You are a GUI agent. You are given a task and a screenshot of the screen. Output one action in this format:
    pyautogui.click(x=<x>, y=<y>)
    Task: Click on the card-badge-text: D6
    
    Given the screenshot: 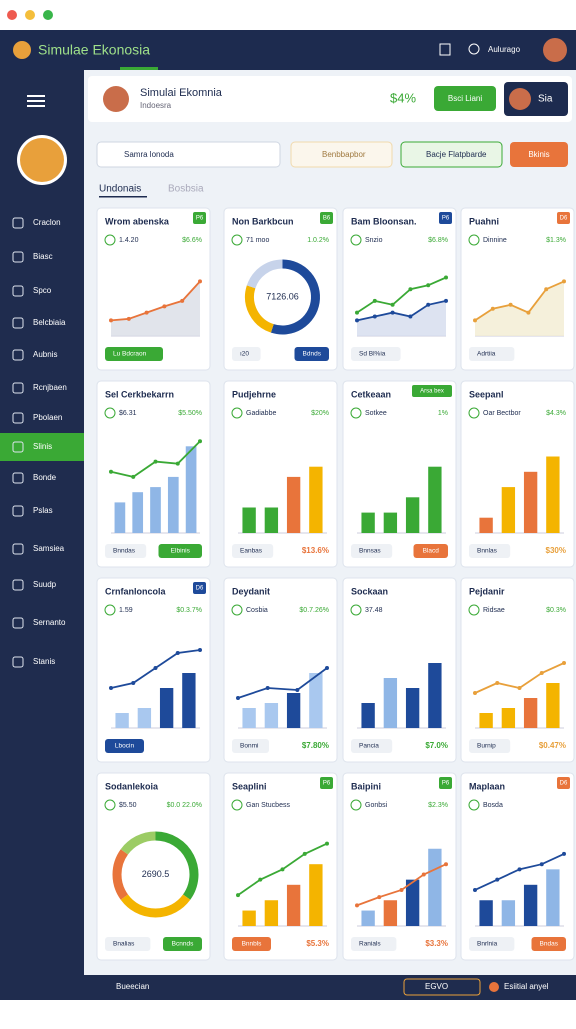 What is the action you would take?
    pyautogui.click(x=564, y=784)
    